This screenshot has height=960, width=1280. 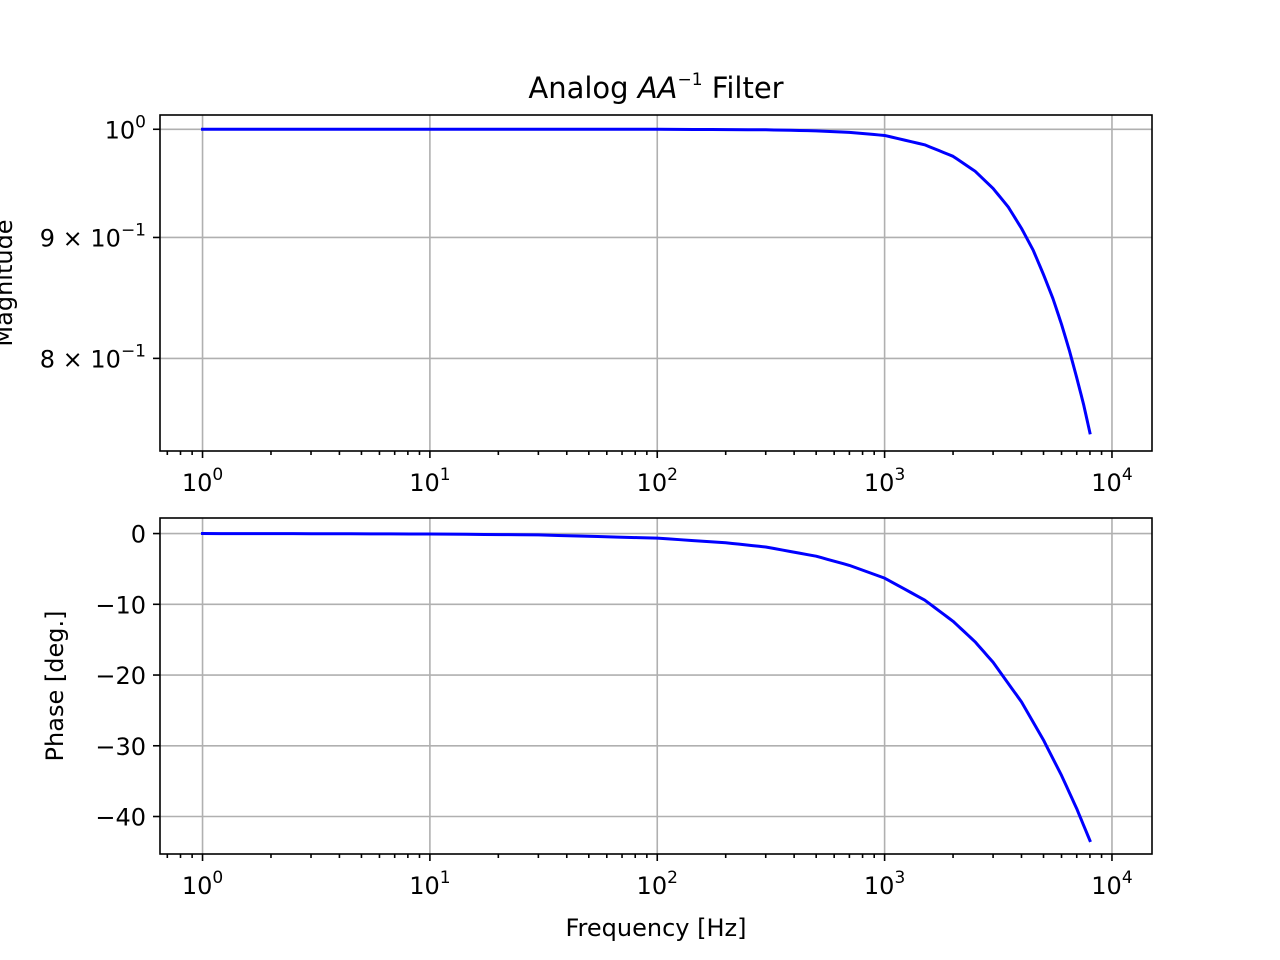 I want to click on phase-xtick-label: 10³, so click(x=884, y=884).